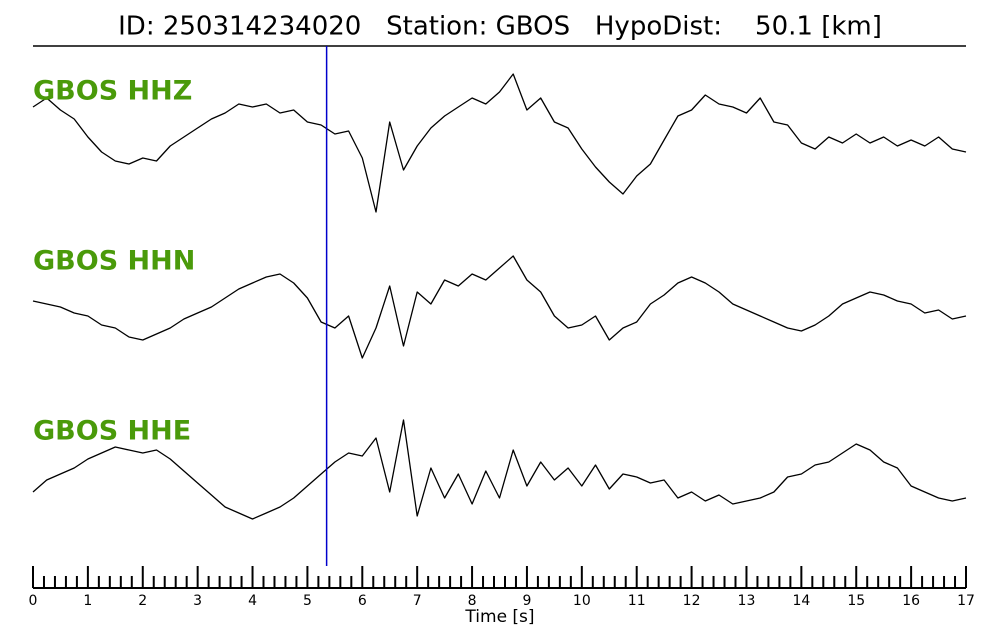 The image size is (1000, 640). Describe the element at coordinates (966, 601) in the screenshot. I see `x-tick-label: 17` at that location.